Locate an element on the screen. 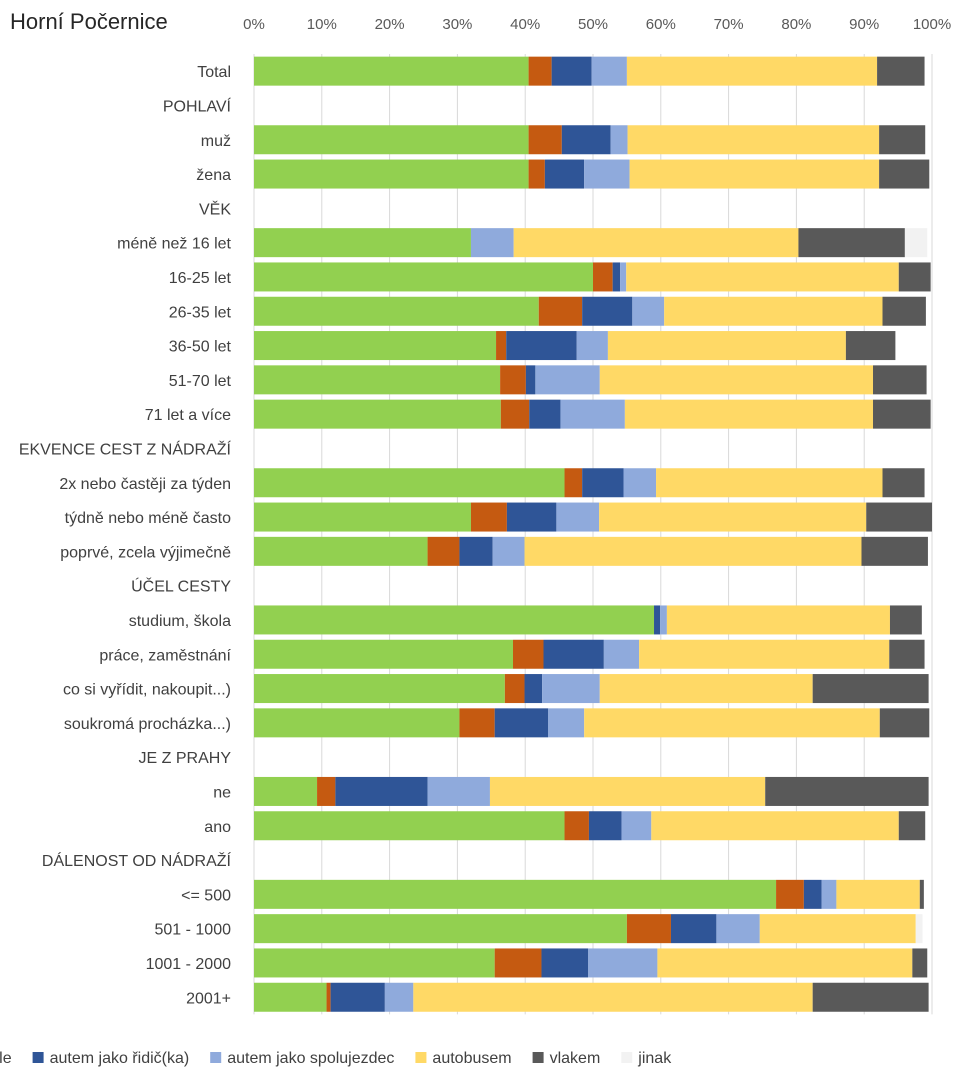 The width and height of the screenshot is (961, 1074). legend-label: autobusem is located at coordinates (471, 1058).